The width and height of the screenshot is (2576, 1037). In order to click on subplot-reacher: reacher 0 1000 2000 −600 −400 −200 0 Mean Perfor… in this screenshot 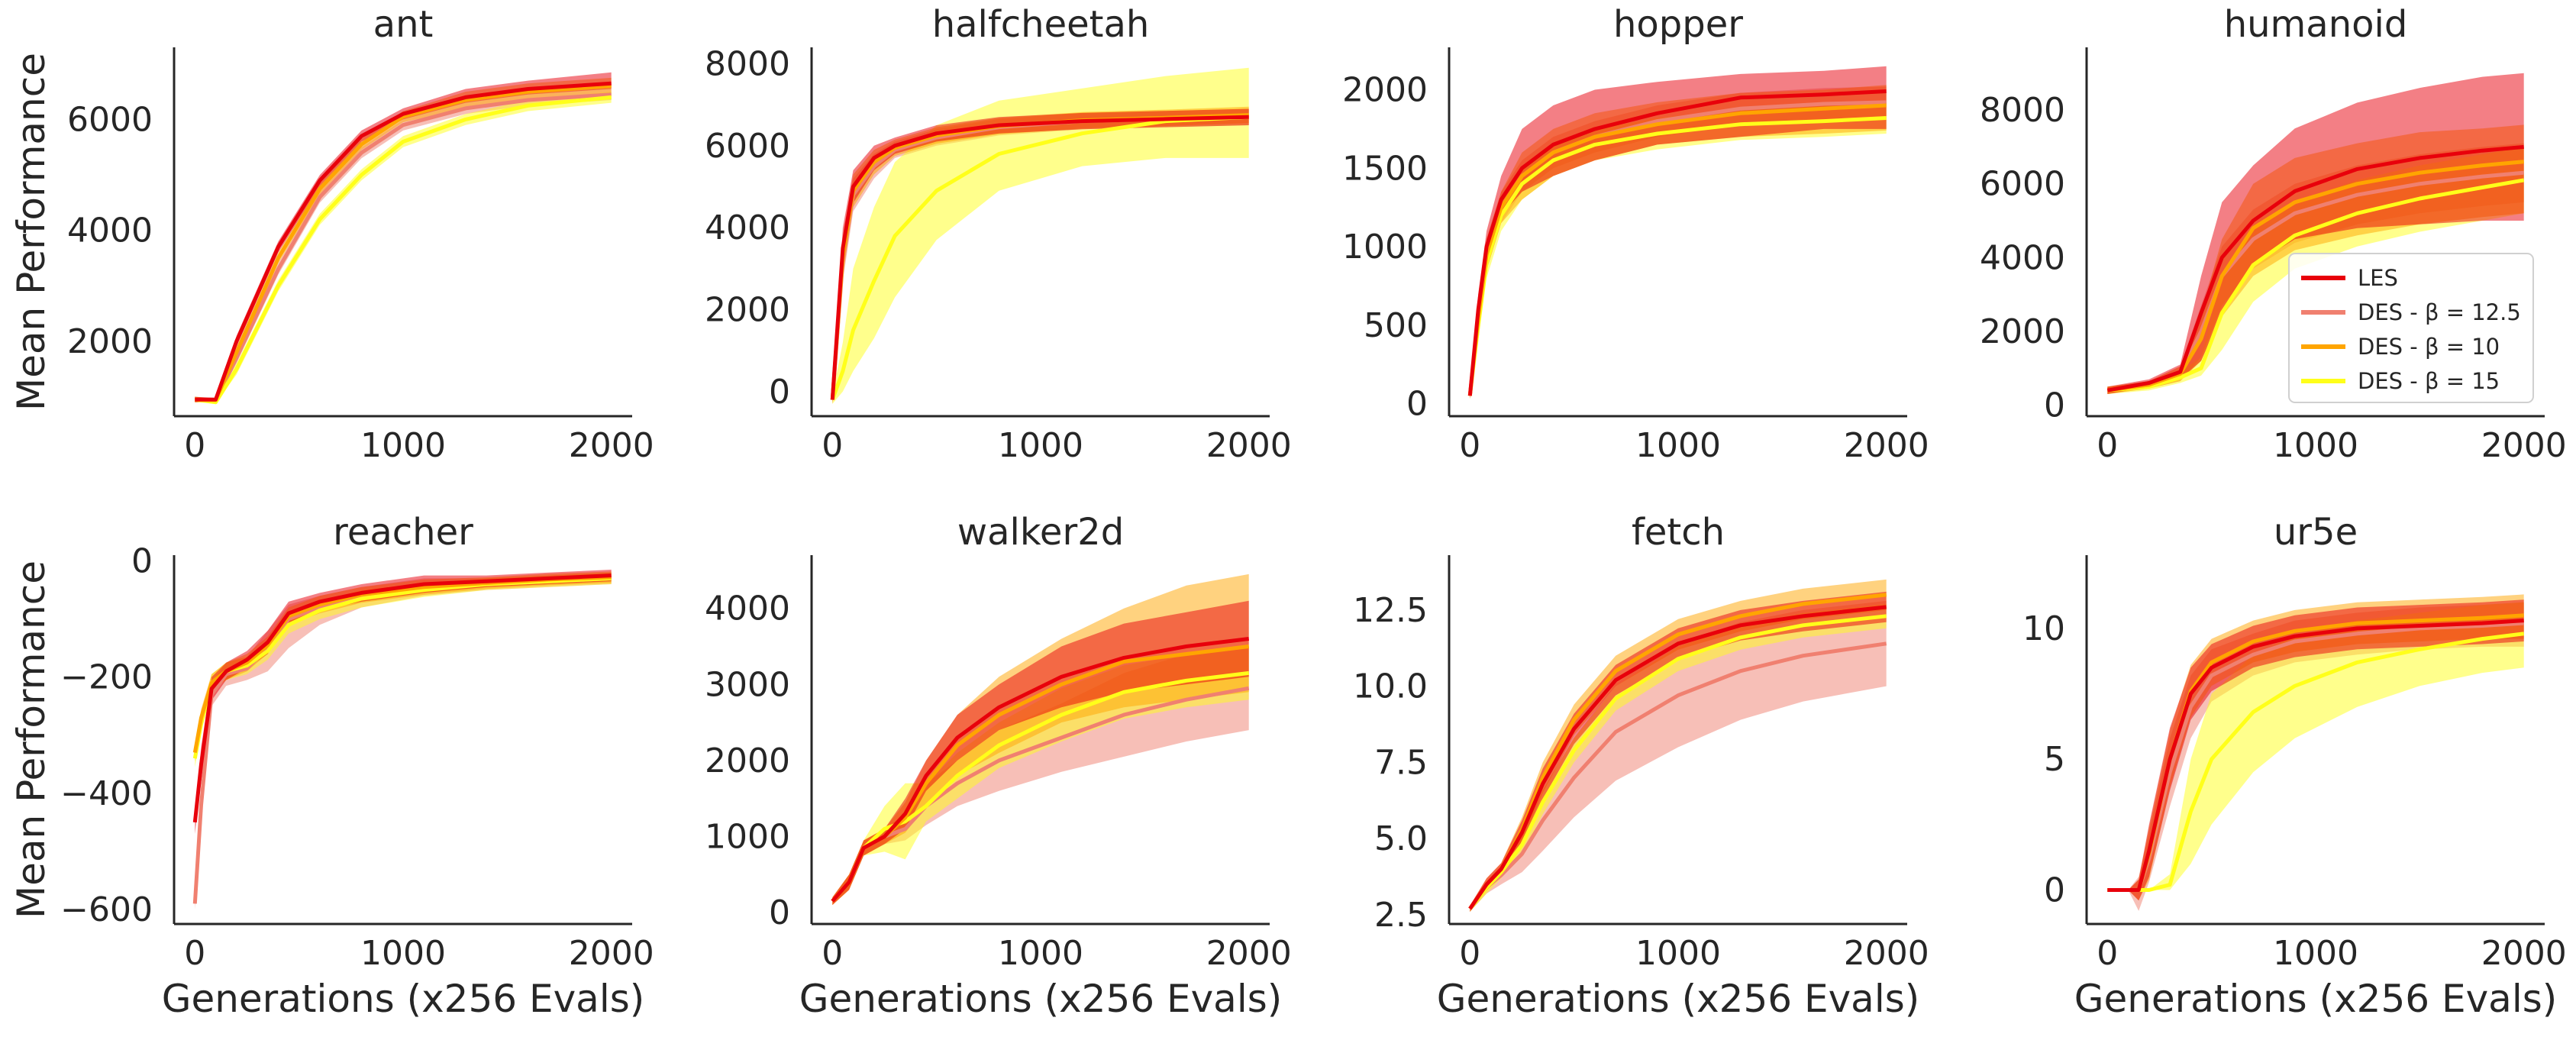, I will do `click(331, 766)`.